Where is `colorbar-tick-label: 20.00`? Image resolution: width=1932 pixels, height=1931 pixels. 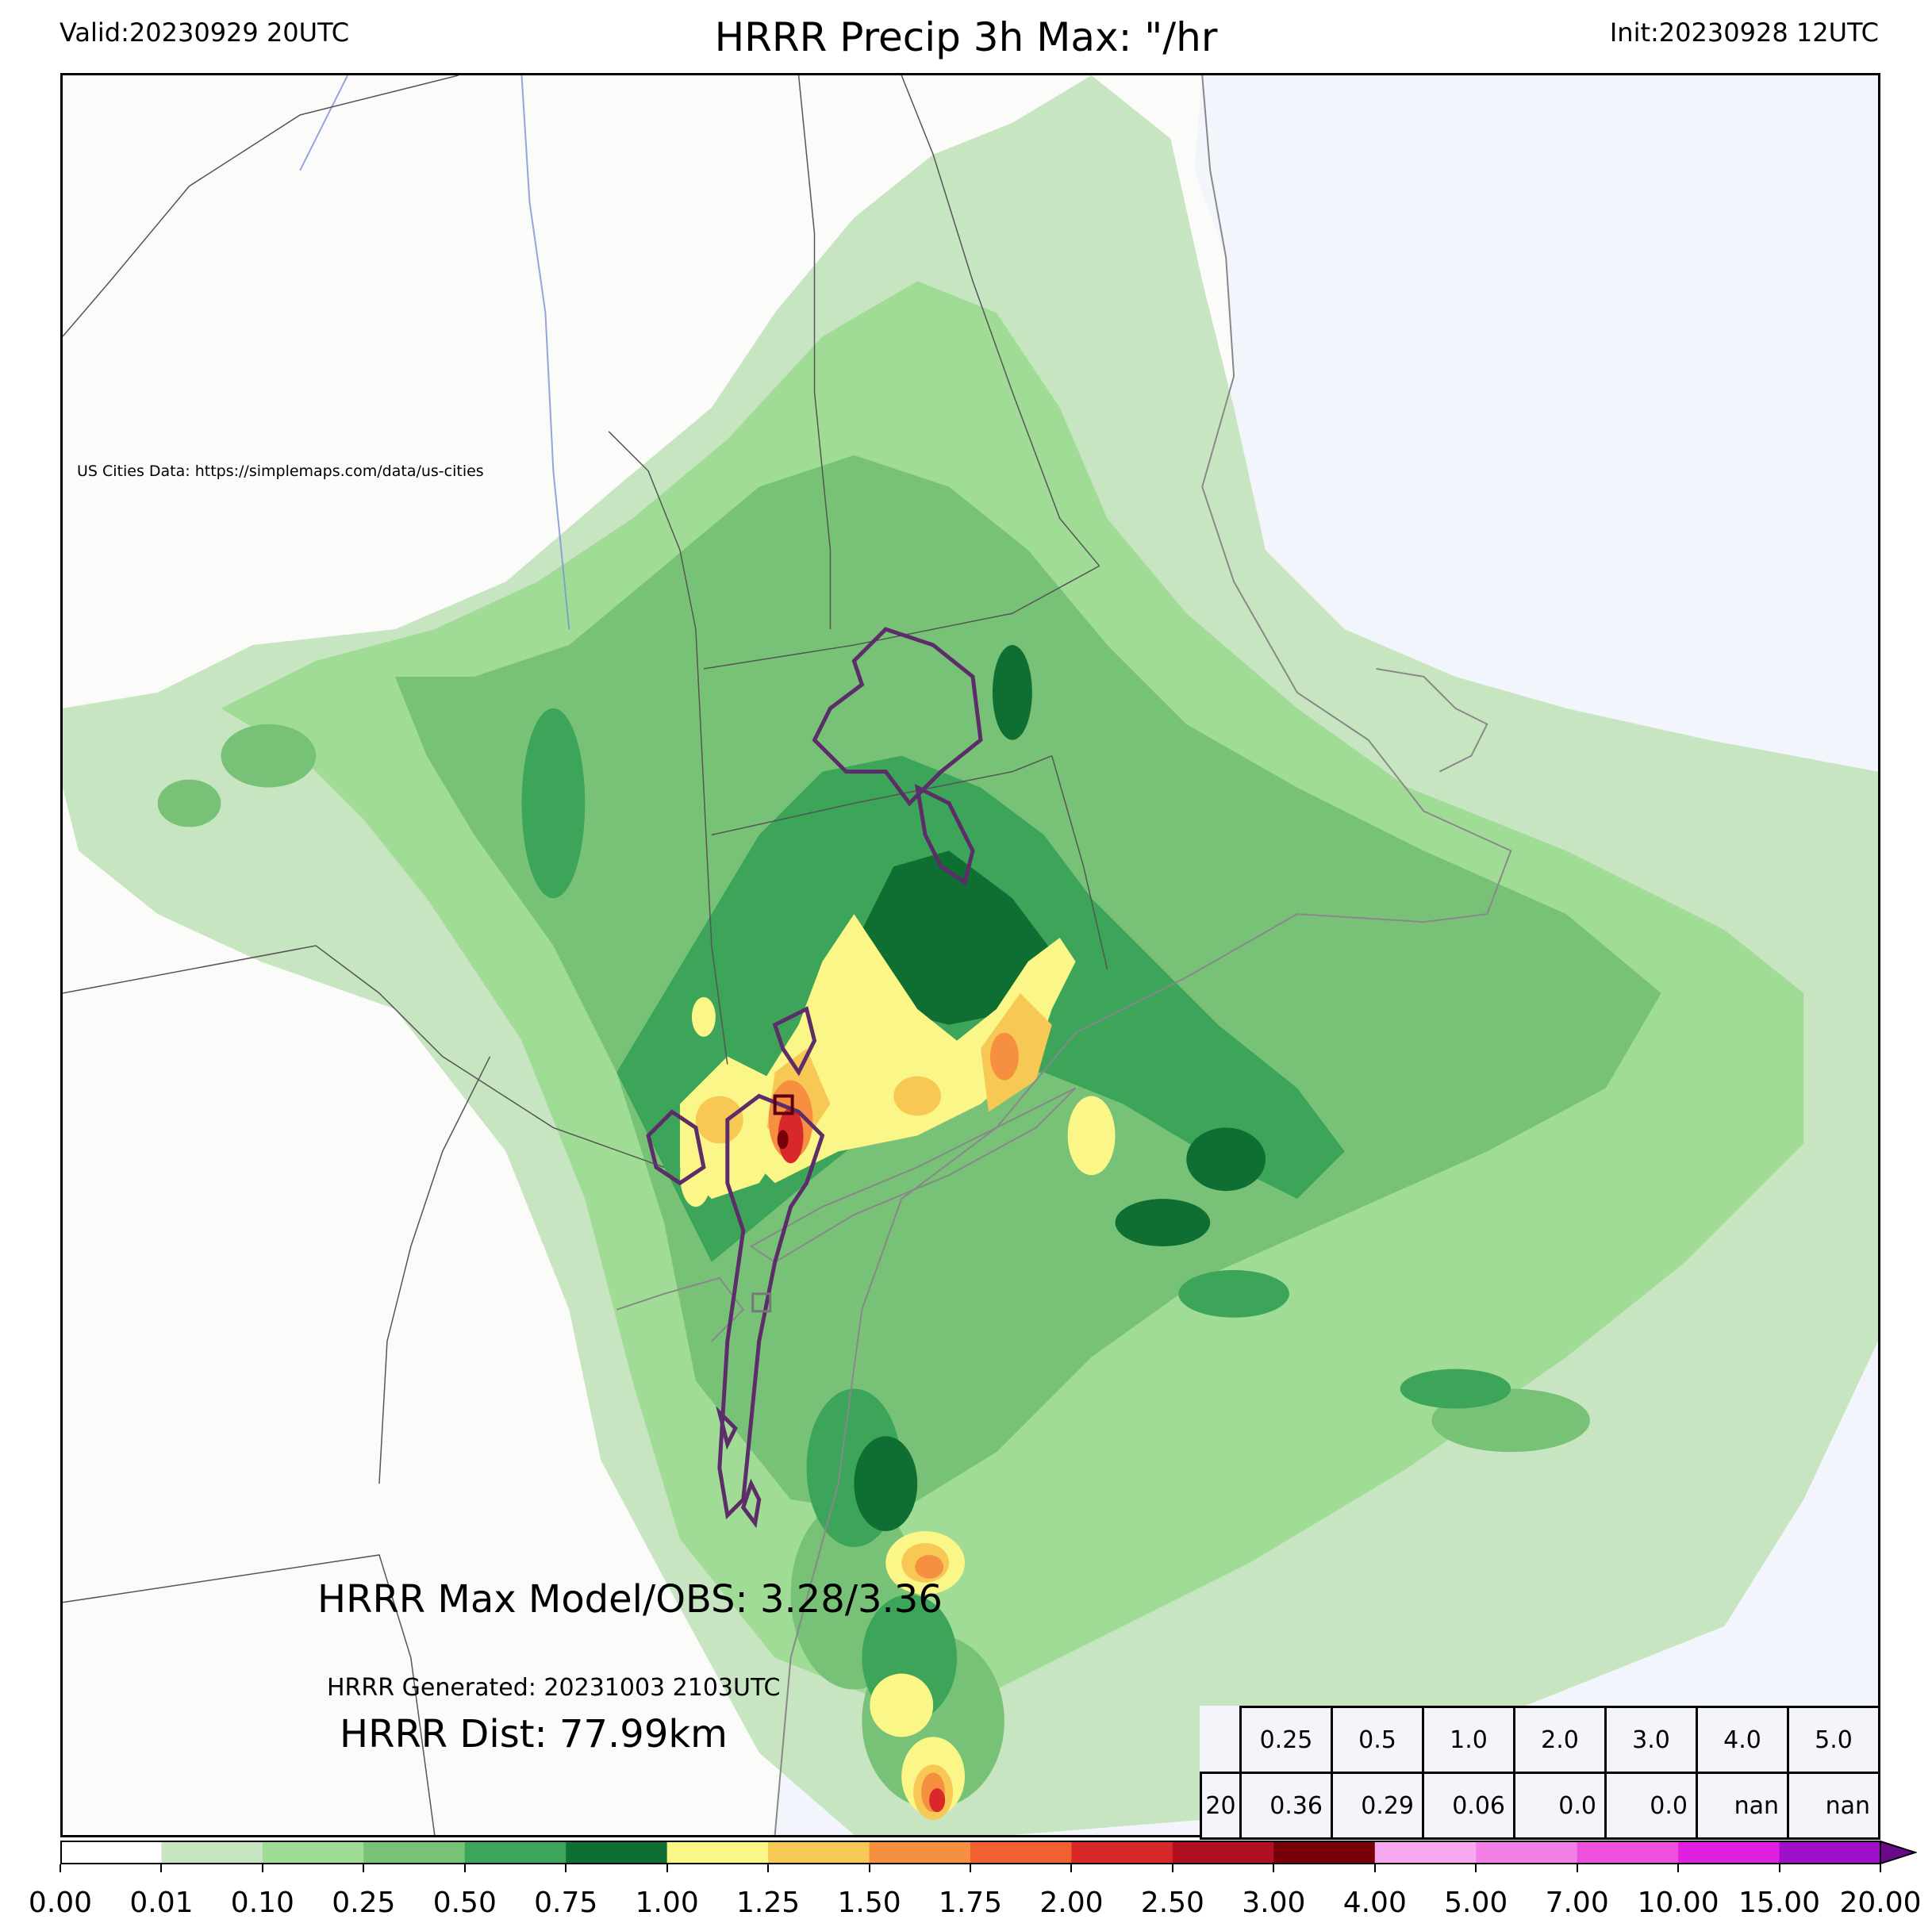 colorbar-tick-label: 20.00 is located at coordinates (1881, 1903).